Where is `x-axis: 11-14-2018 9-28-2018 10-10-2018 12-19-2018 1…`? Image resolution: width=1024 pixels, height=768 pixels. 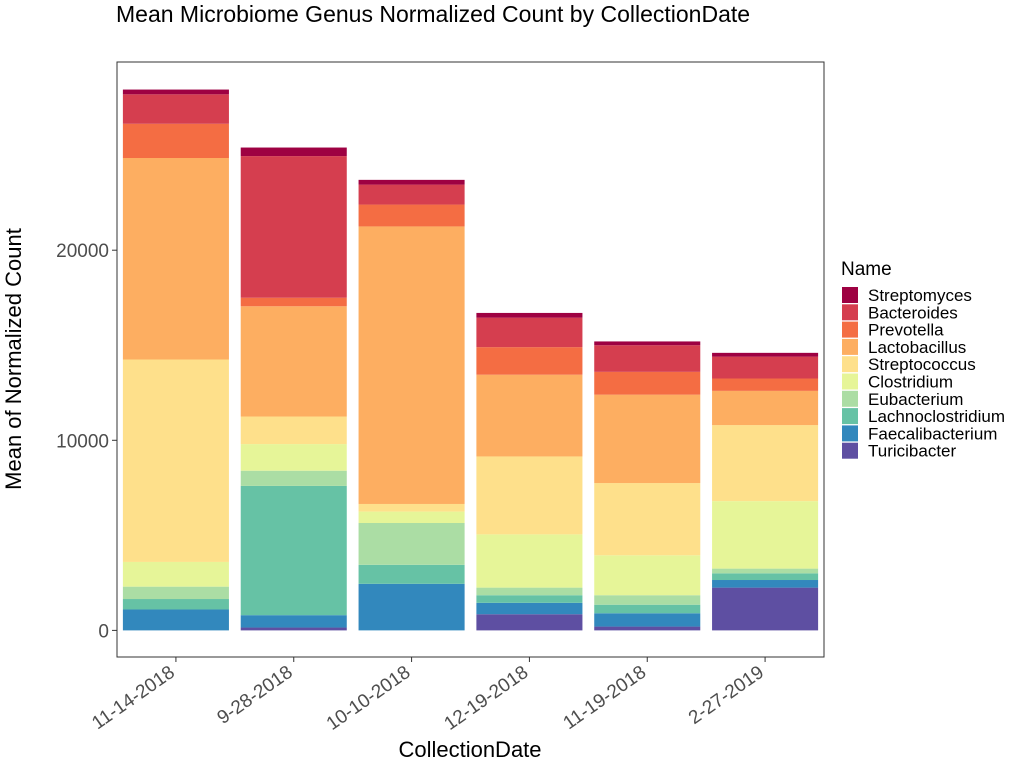 x-axis: 11-14-2018 9-28-2018 10-10-2018 12-19-2018 1… is located at coordinates (428, 696).